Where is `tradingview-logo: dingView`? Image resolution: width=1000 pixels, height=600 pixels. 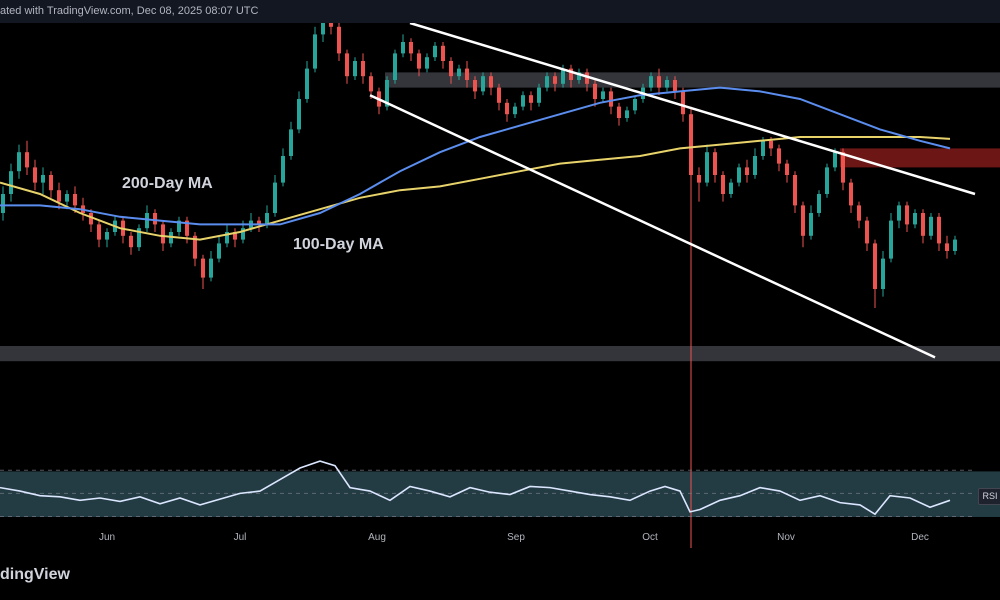
tradingview-logo: dingView is located at coordinates (35, 574).